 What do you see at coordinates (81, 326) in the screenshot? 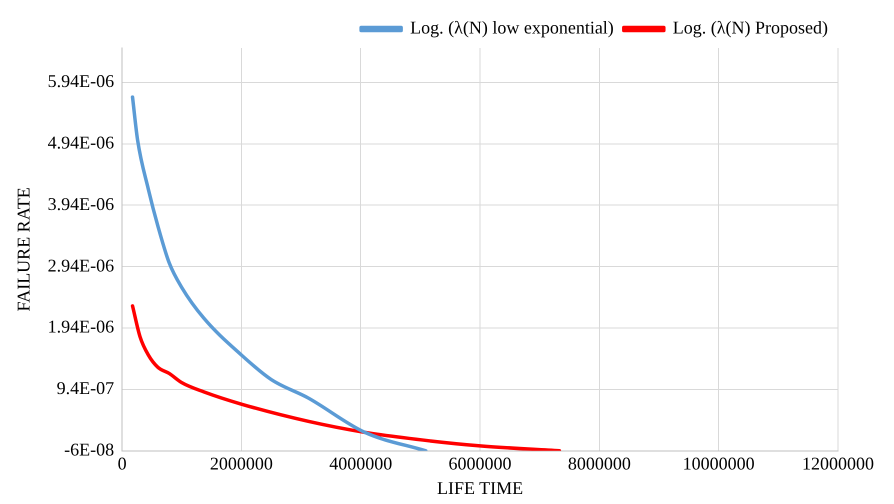
I see `y-tick-label: 1.94E-06` at bounding box center [81, 326].